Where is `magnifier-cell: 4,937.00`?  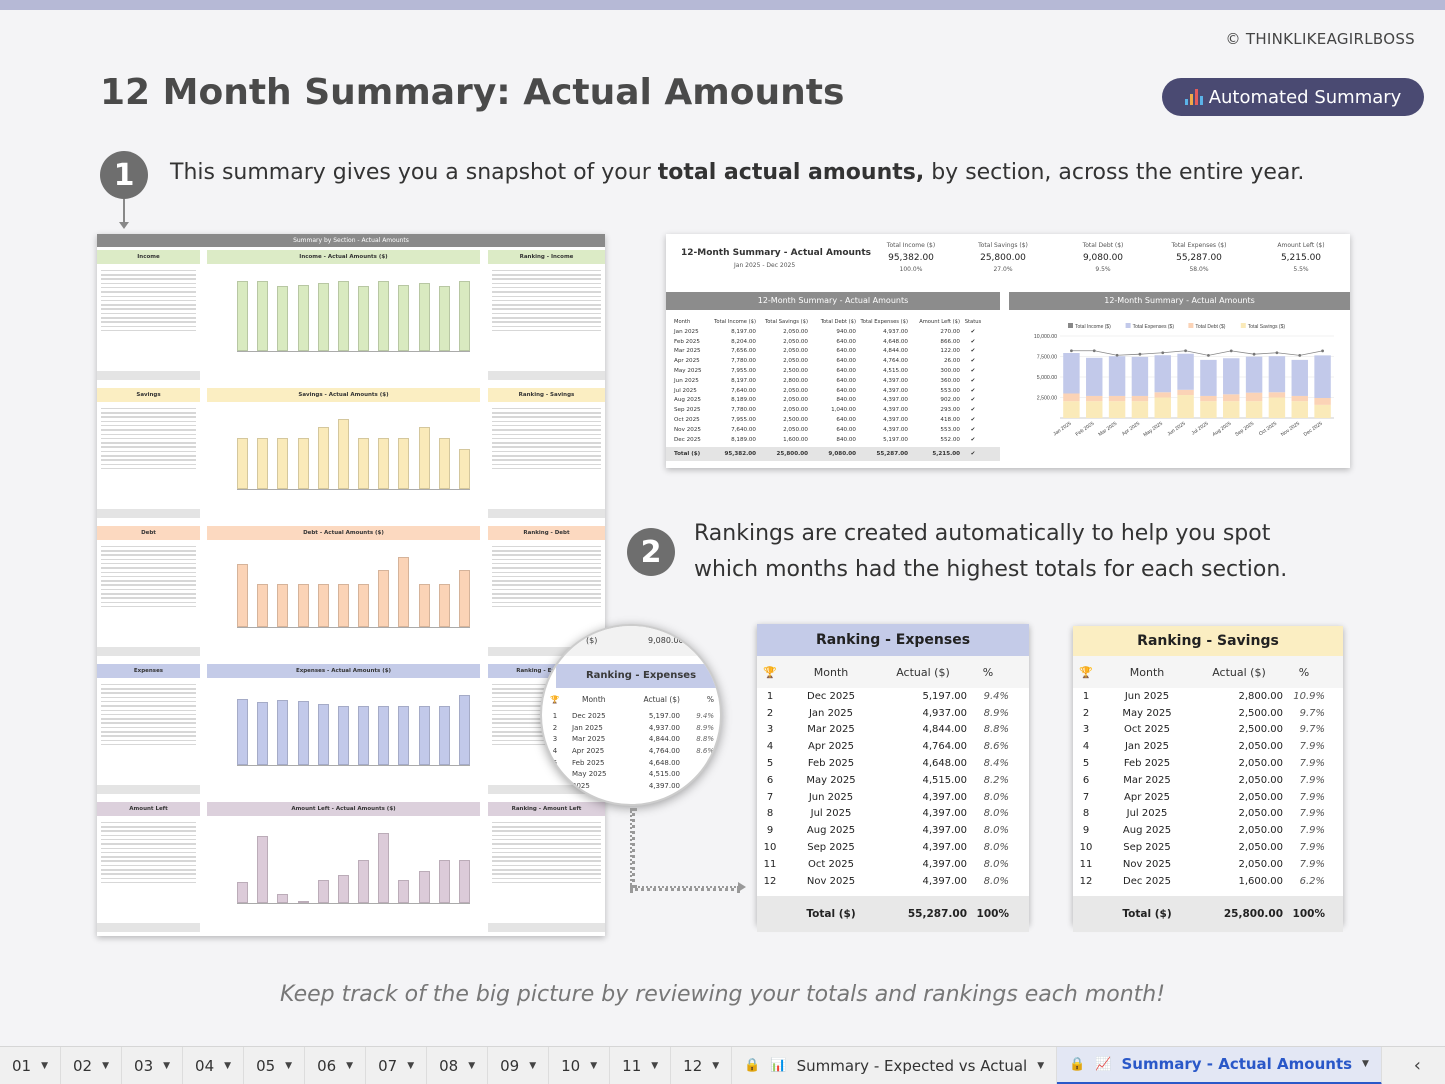 magnifier-cell: 4,937.00 is located at coordinates (664, 727).